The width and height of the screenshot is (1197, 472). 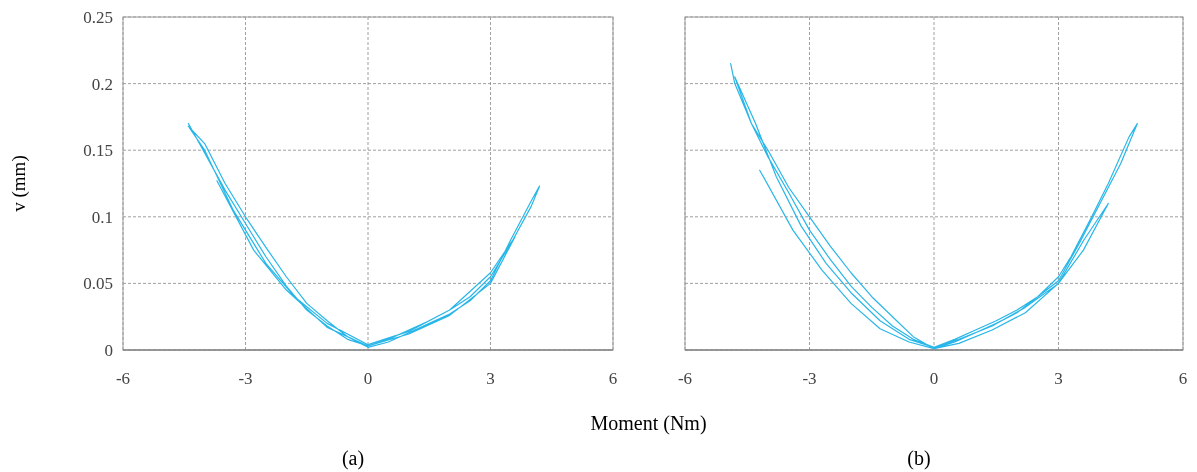 What do you see at coordinates (364, 235) in the screenshot?
I see `line-series` at bounding box center [364, 235].